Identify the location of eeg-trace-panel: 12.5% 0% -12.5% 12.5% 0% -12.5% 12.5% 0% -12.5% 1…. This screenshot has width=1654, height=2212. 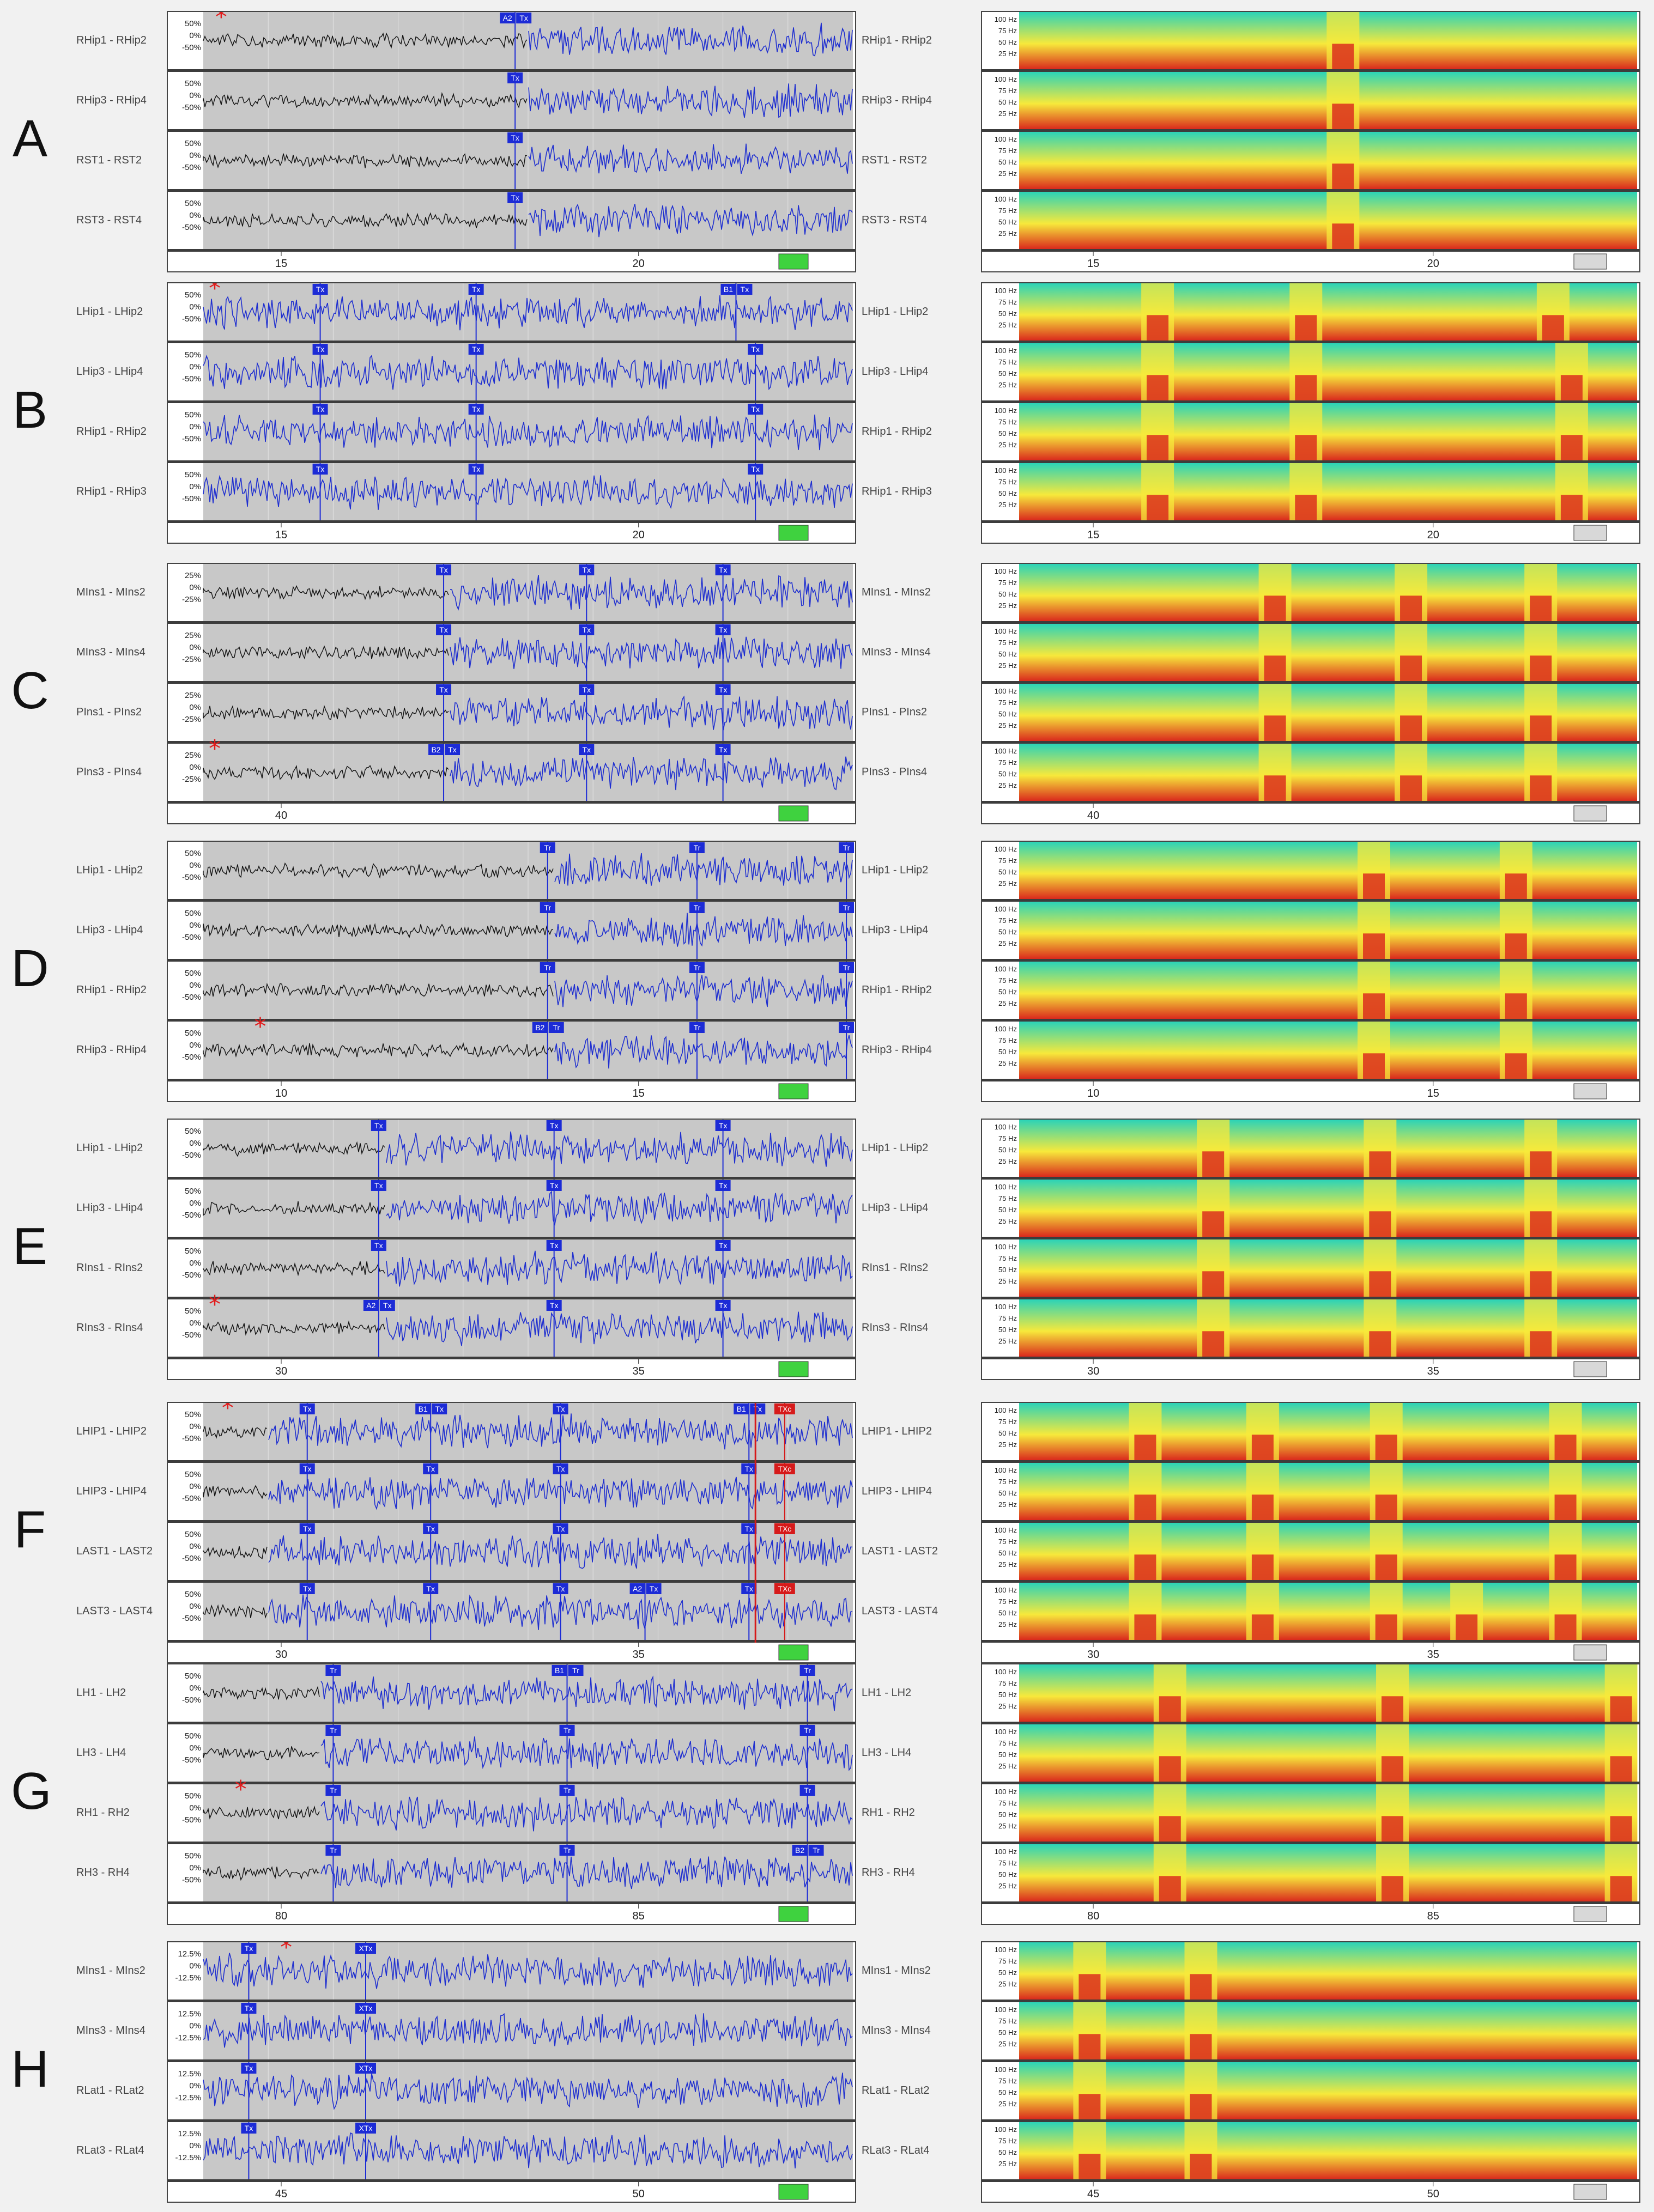
(511, 2072).